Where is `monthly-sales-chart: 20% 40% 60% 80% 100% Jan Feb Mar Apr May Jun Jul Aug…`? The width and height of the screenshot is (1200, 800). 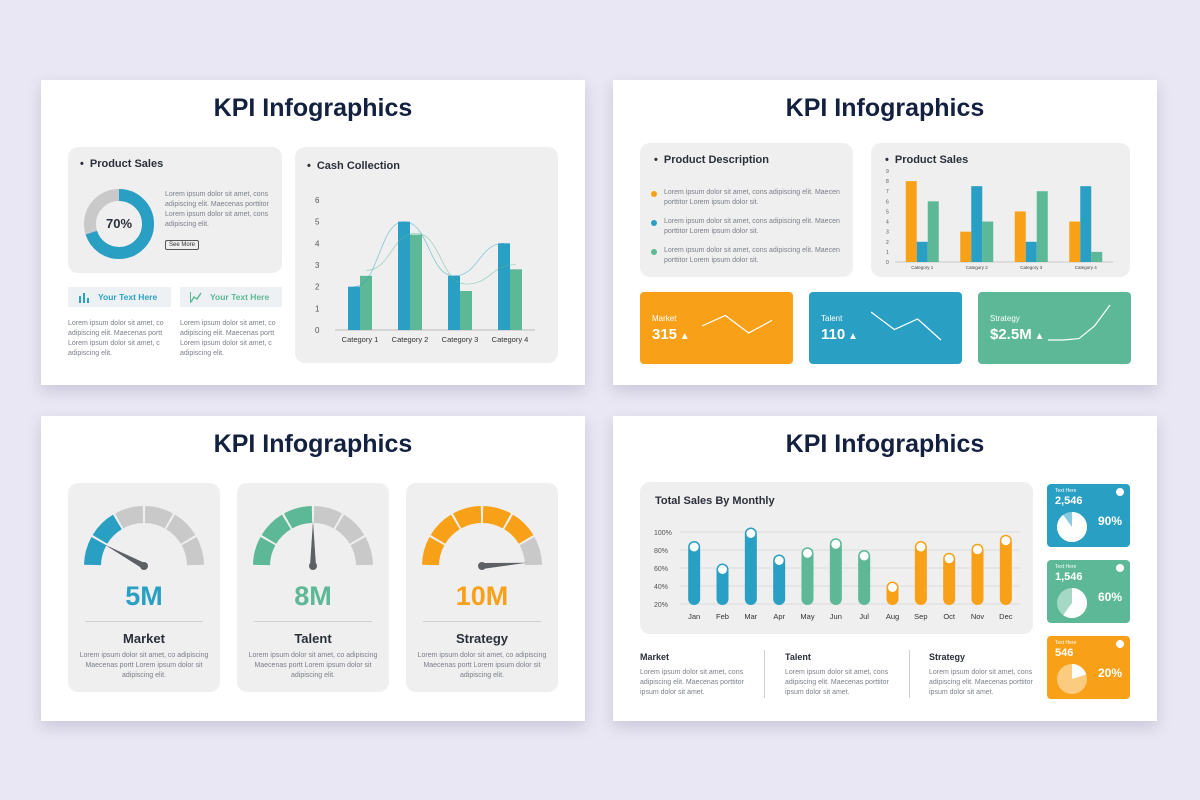
monthly-sales-chart: 20% 40% 60% 80% 100% Jan Feb Mar Apr May Jun Jul Aug… is located at coordinates (837, 574).